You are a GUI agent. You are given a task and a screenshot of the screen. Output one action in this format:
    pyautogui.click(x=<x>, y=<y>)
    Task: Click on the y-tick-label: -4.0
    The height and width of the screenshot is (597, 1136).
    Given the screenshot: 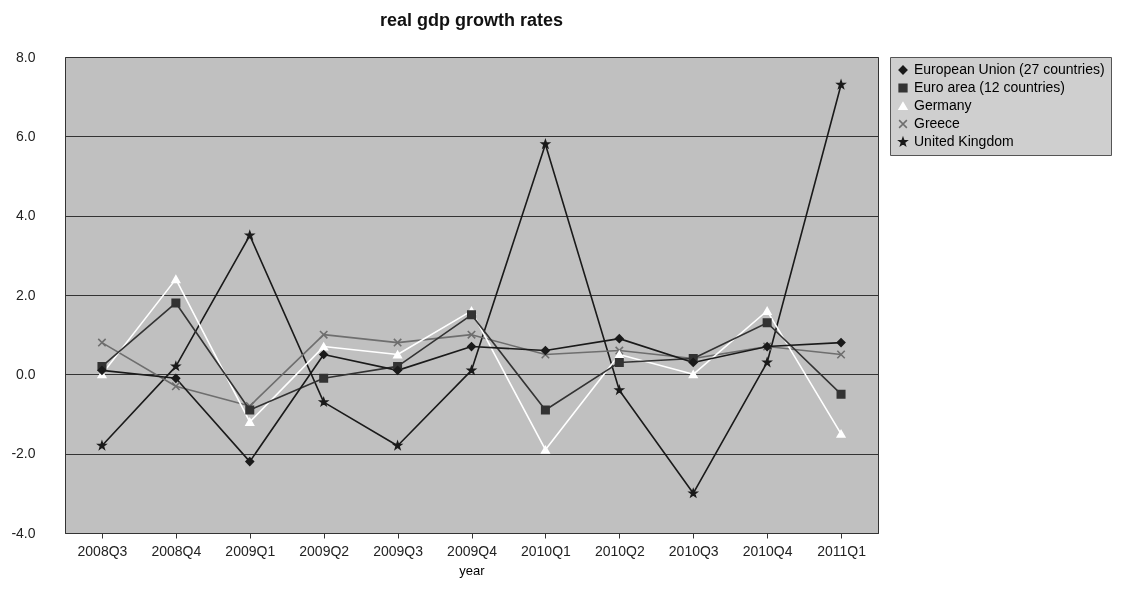 What is the action you would take?
    pyautogui.click(x=23, y=532)
    